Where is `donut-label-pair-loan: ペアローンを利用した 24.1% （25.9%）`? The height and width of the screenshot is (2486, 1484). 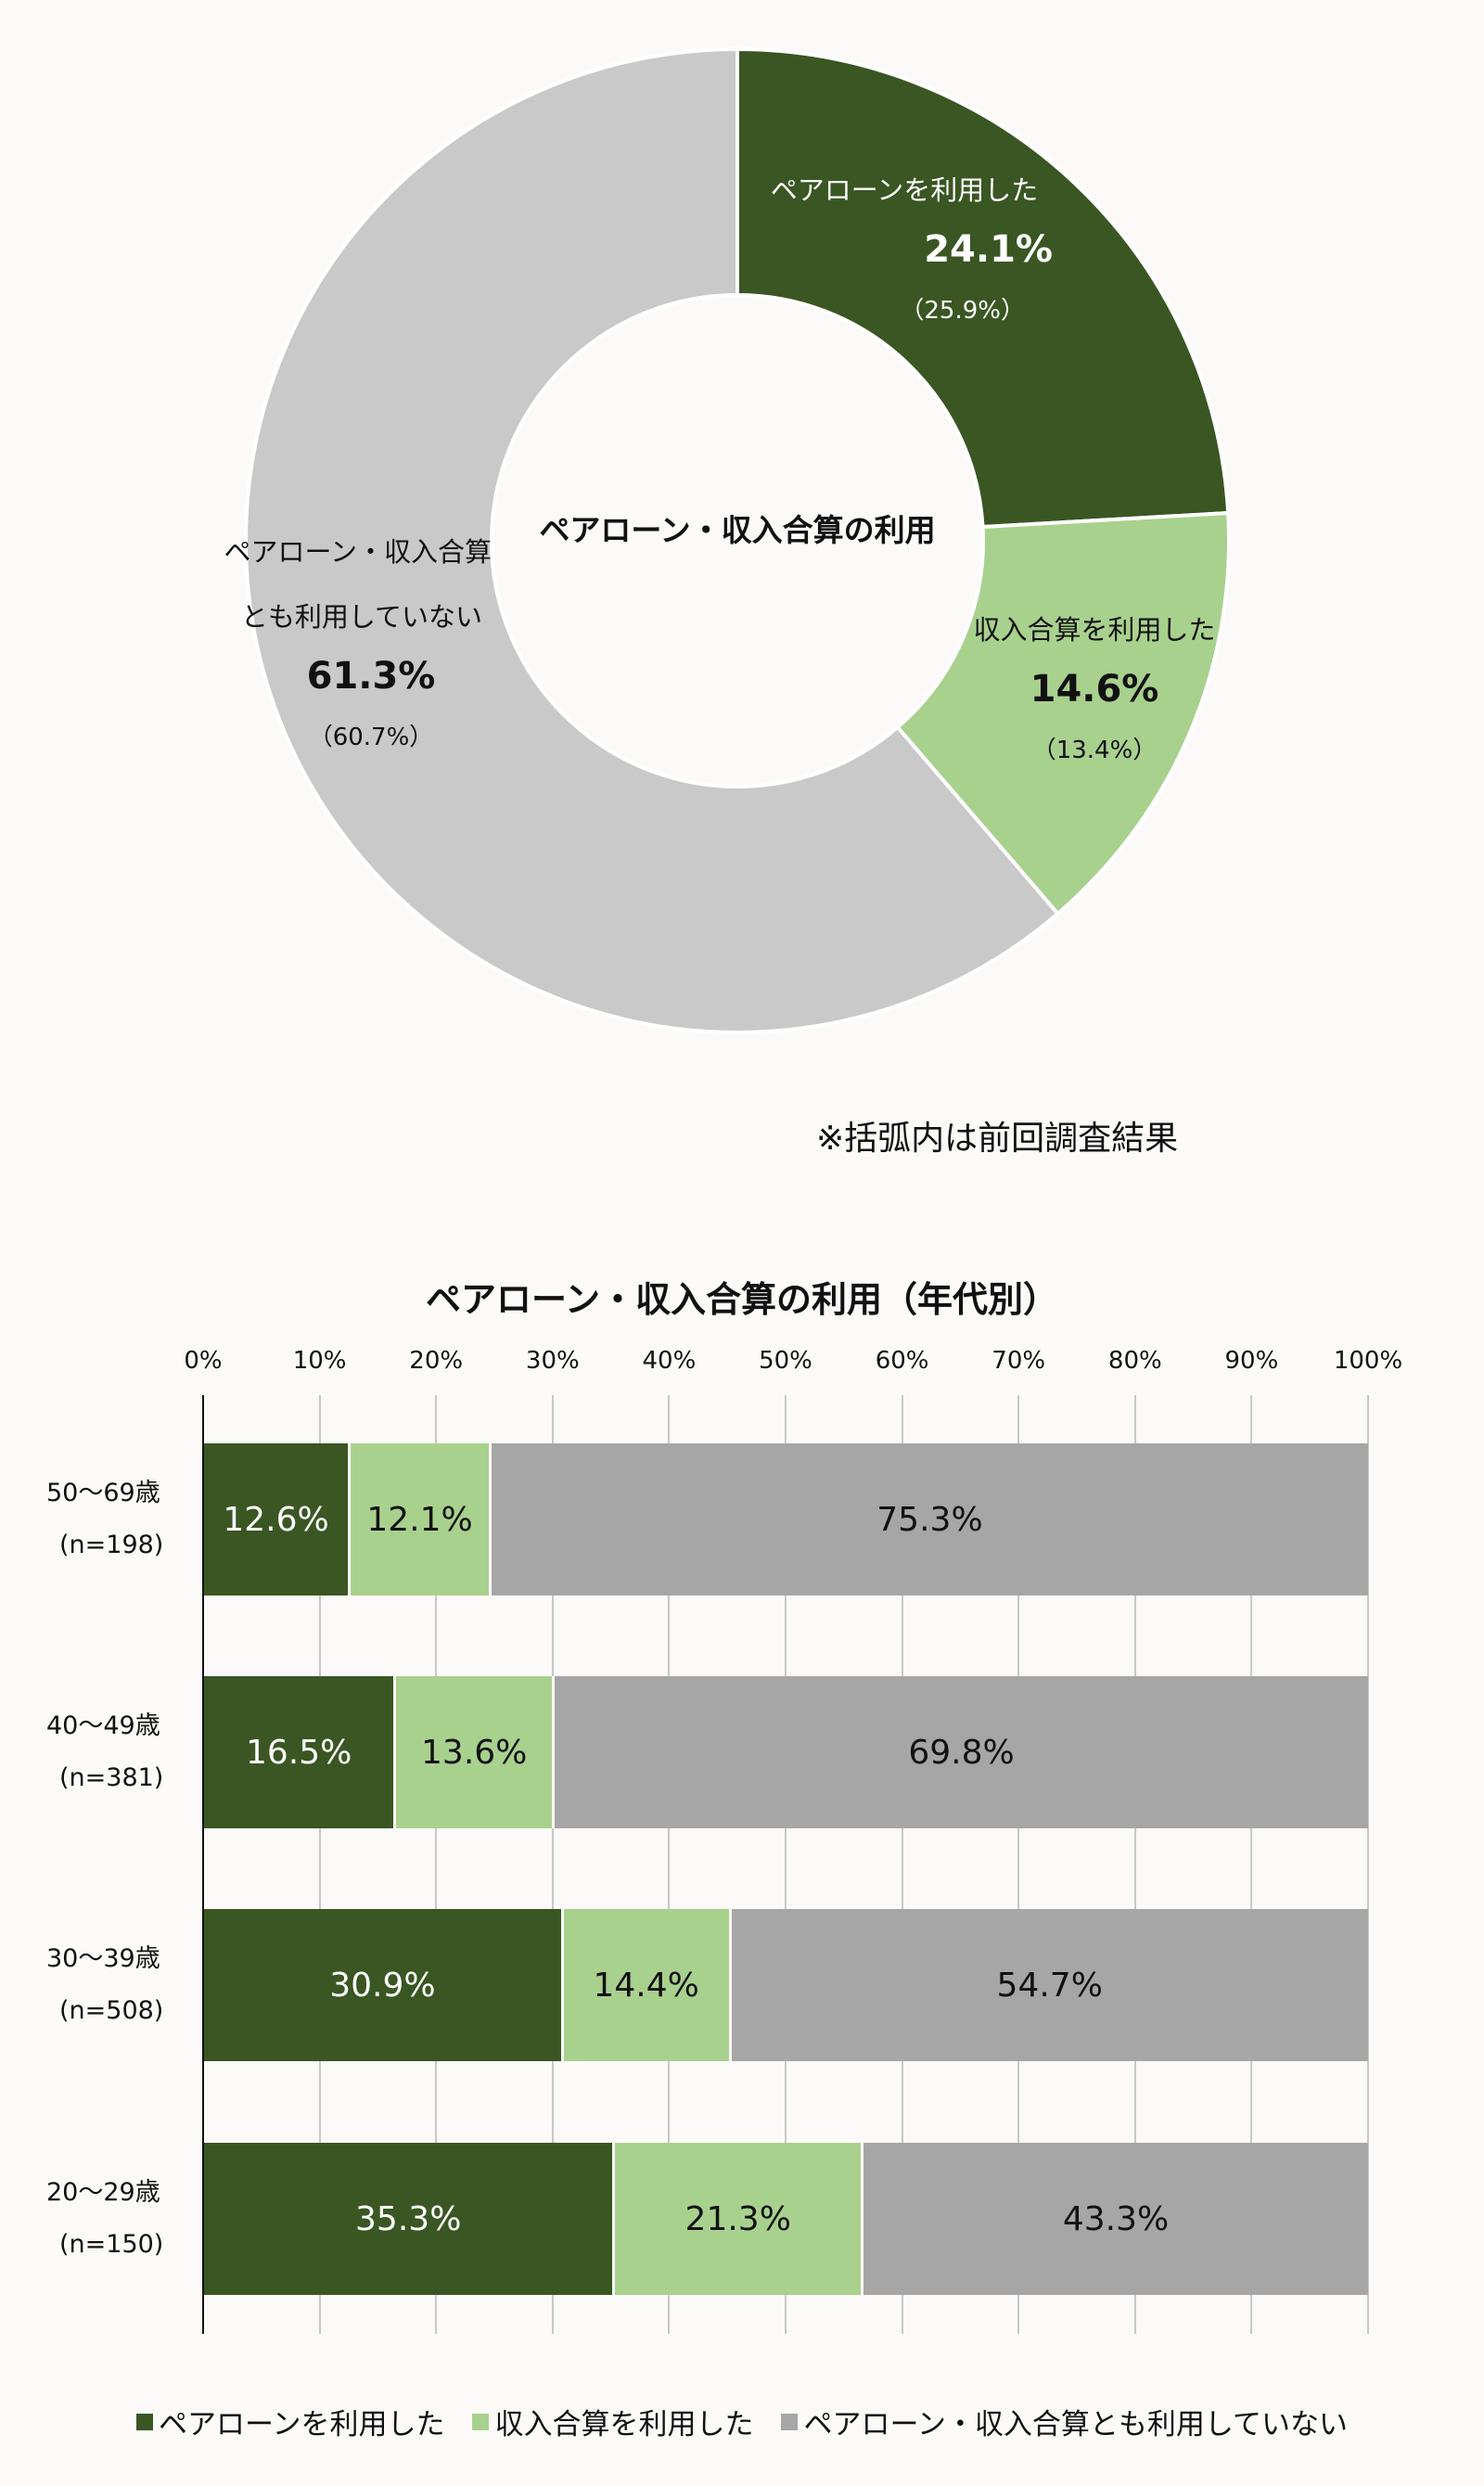 donut-label-pair-loan: ペアローンを利用した 24.1% （25.9%） is located at coordinates (904, 247).